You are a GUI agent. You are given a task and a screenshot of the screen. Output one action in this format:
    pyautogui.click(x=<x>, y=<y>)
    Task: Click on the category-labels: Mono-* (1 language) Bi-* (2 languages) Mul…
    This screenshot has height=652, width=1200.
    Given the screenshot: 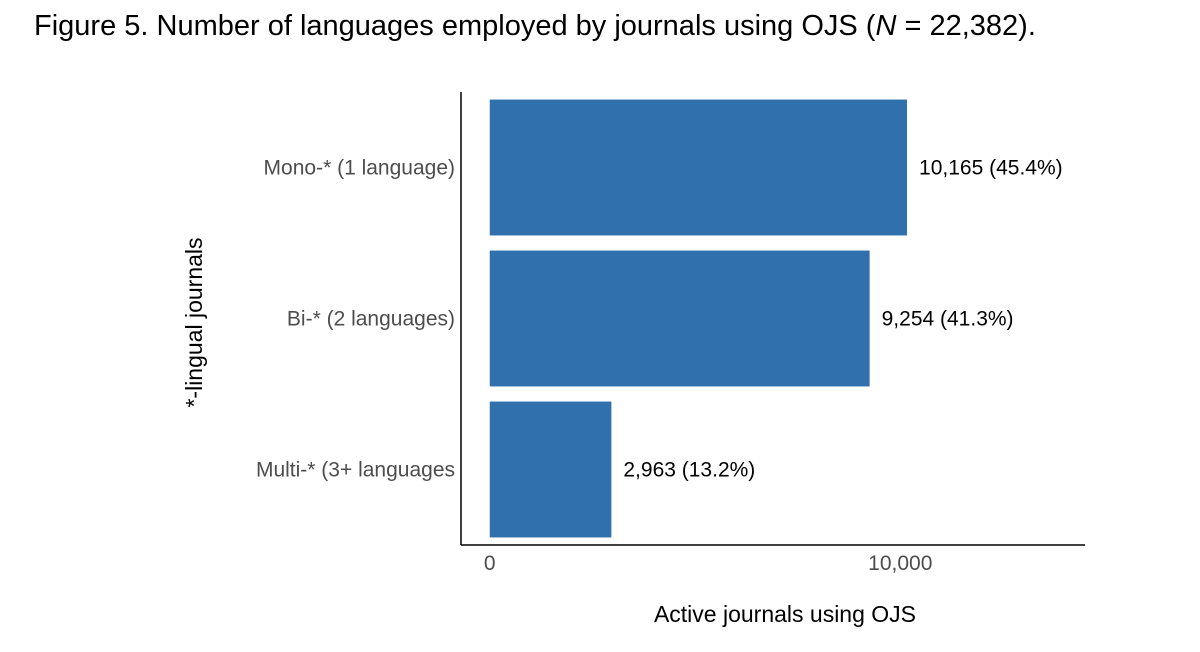 What is the action you would take?
    pyautogui.click(x=355, y=319)
    